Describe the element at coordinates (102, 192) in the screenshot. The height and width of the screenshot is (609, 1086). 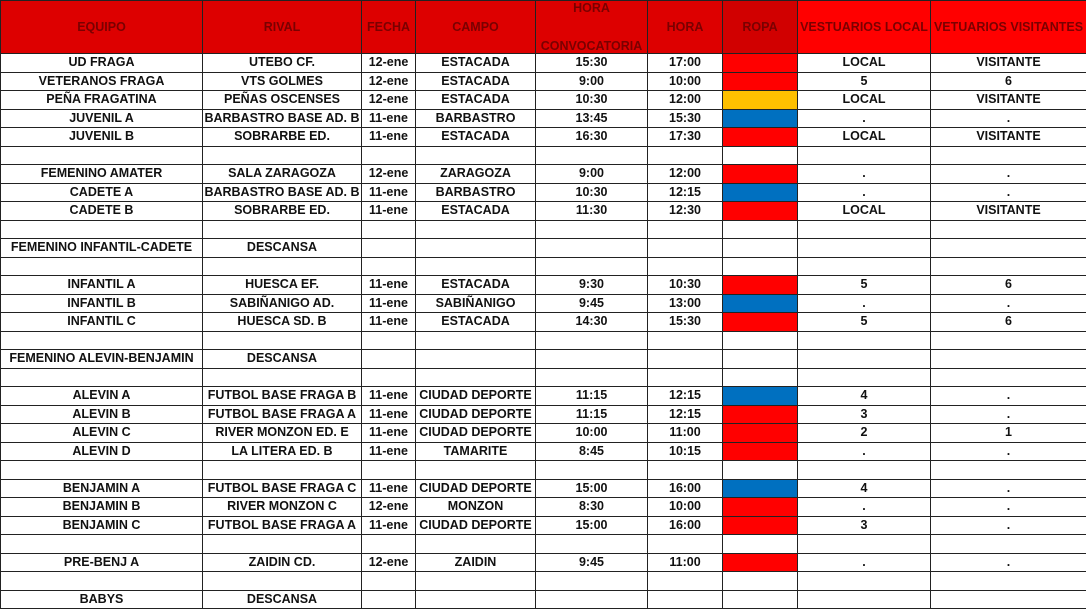
I see `cell-equipo: CADETE A` at that location.